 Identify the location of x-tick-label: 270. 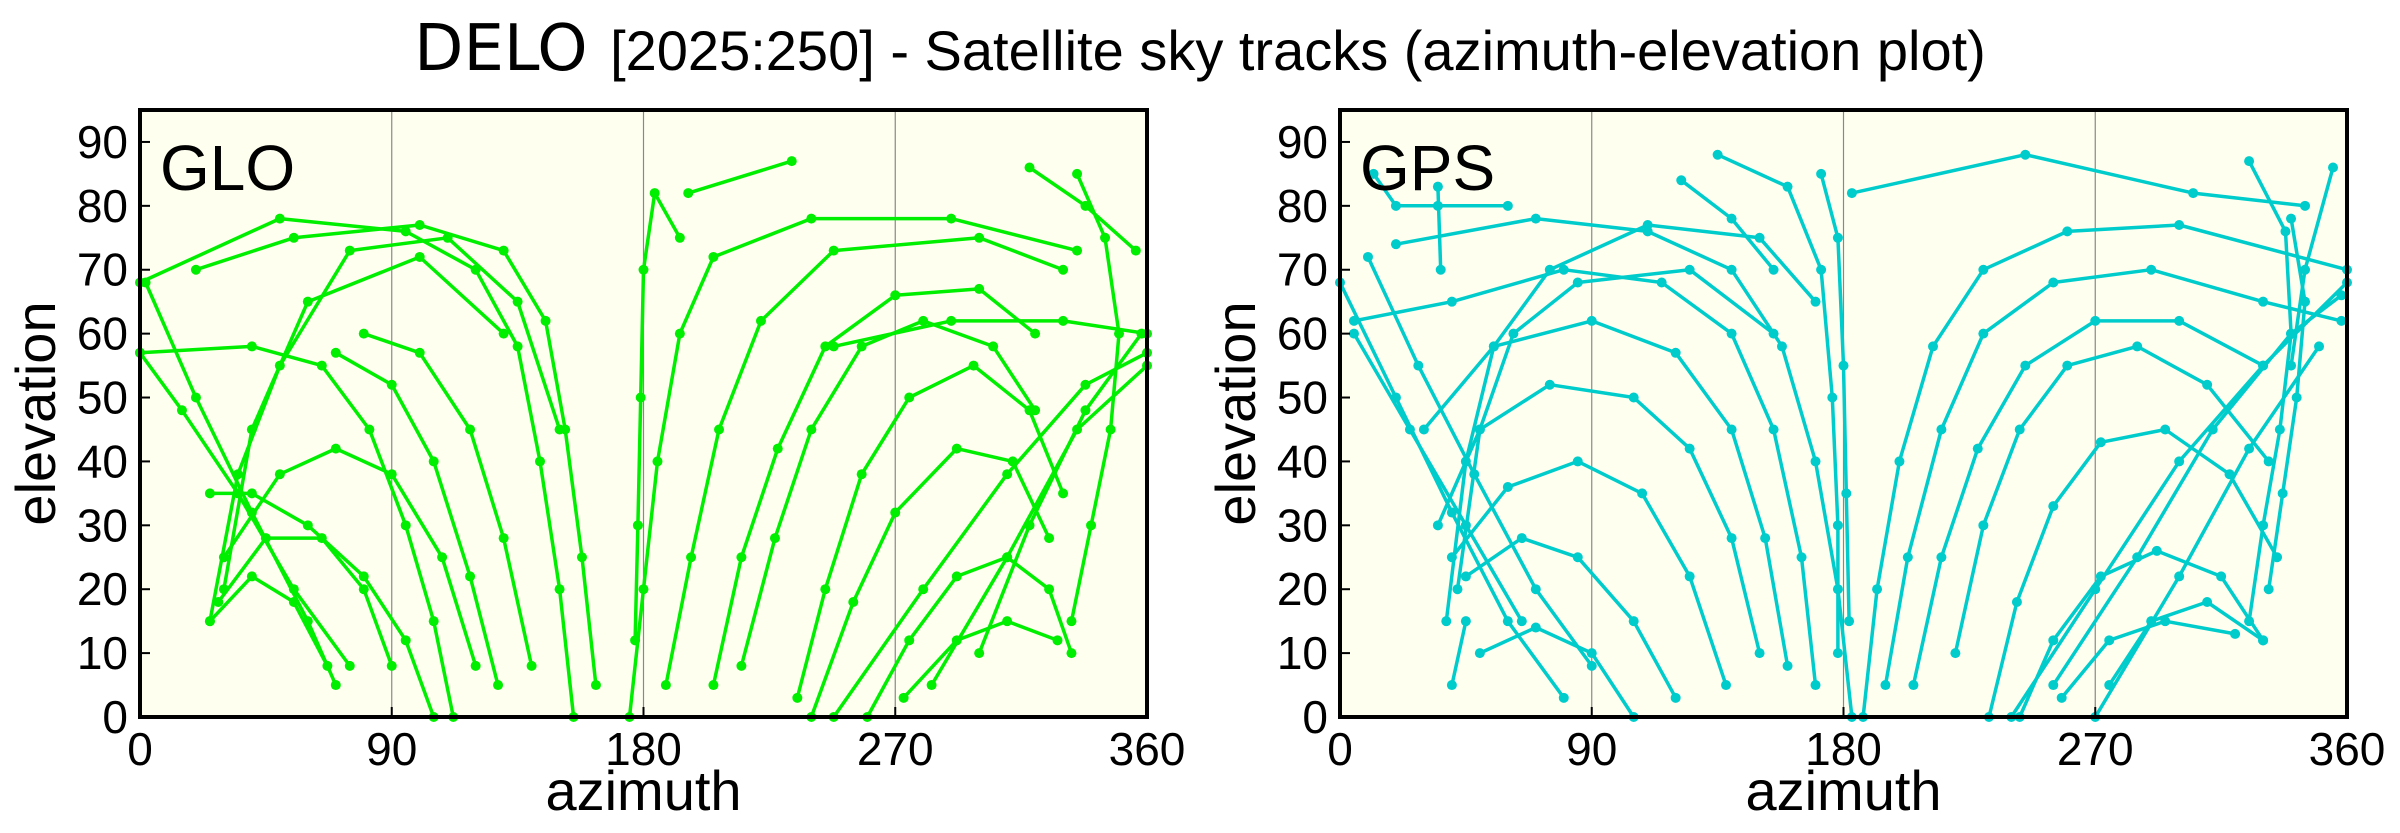
(895, 749).